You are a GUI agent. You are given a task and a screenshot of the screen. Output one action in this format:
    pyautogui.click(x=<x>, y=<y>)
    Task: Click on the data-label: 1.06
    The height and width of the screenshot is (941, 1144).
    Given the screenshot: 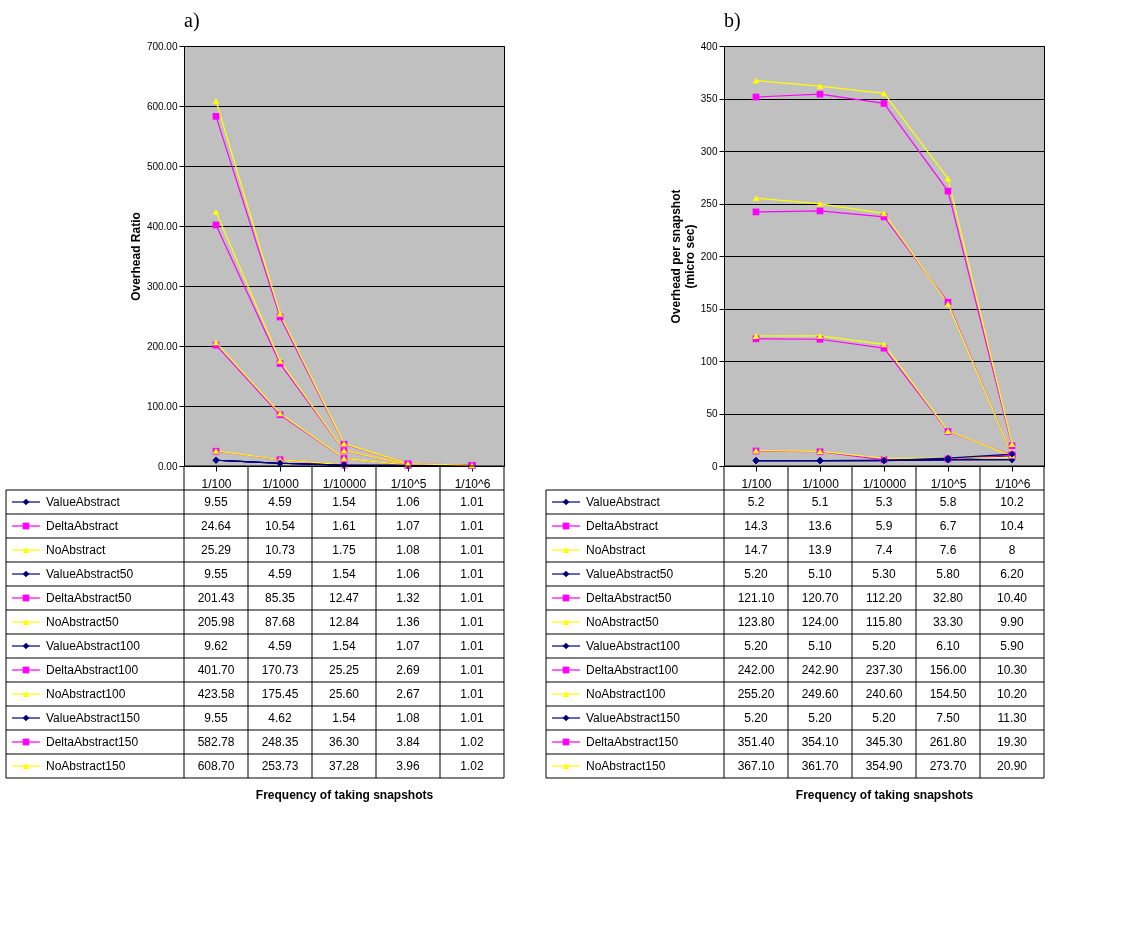 What is the action you would take?
    pyautogui.click(x=408, y=574)
    